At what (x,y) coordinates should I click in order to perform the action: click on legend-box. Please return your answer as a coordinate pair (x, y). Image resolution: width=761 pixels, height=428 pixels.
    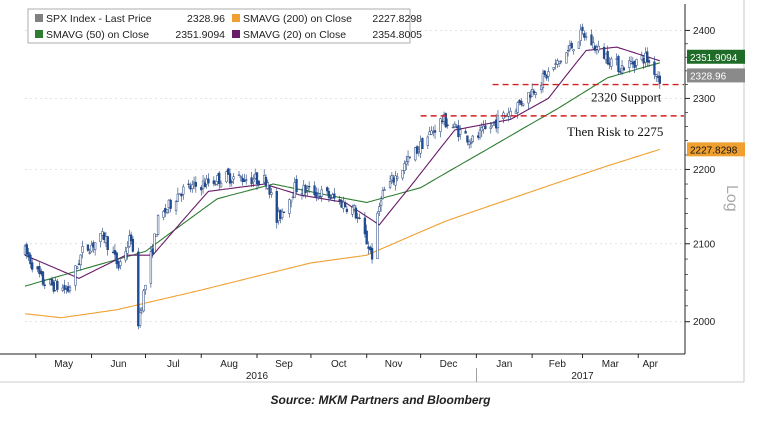
    Looking at the image, I should click on (219, 26).